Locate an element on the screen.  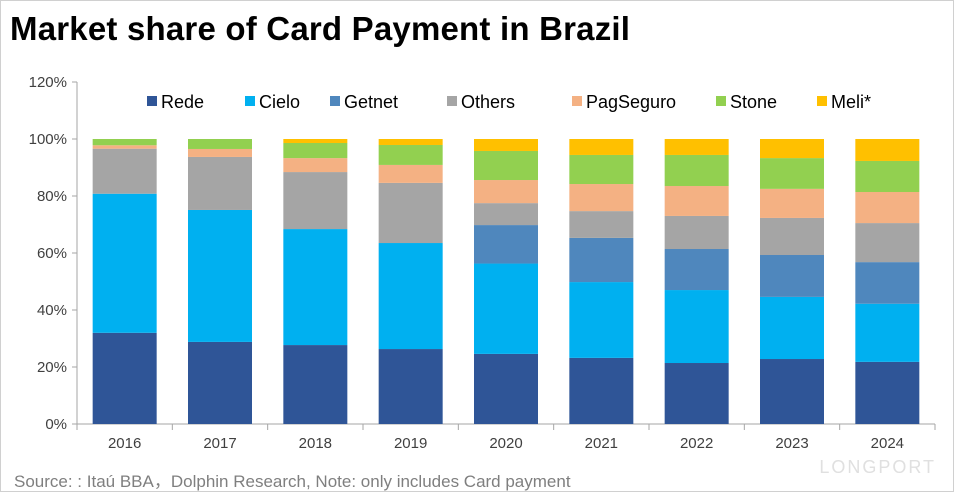
bar-others-2024 is located at coordinates (887, 243).